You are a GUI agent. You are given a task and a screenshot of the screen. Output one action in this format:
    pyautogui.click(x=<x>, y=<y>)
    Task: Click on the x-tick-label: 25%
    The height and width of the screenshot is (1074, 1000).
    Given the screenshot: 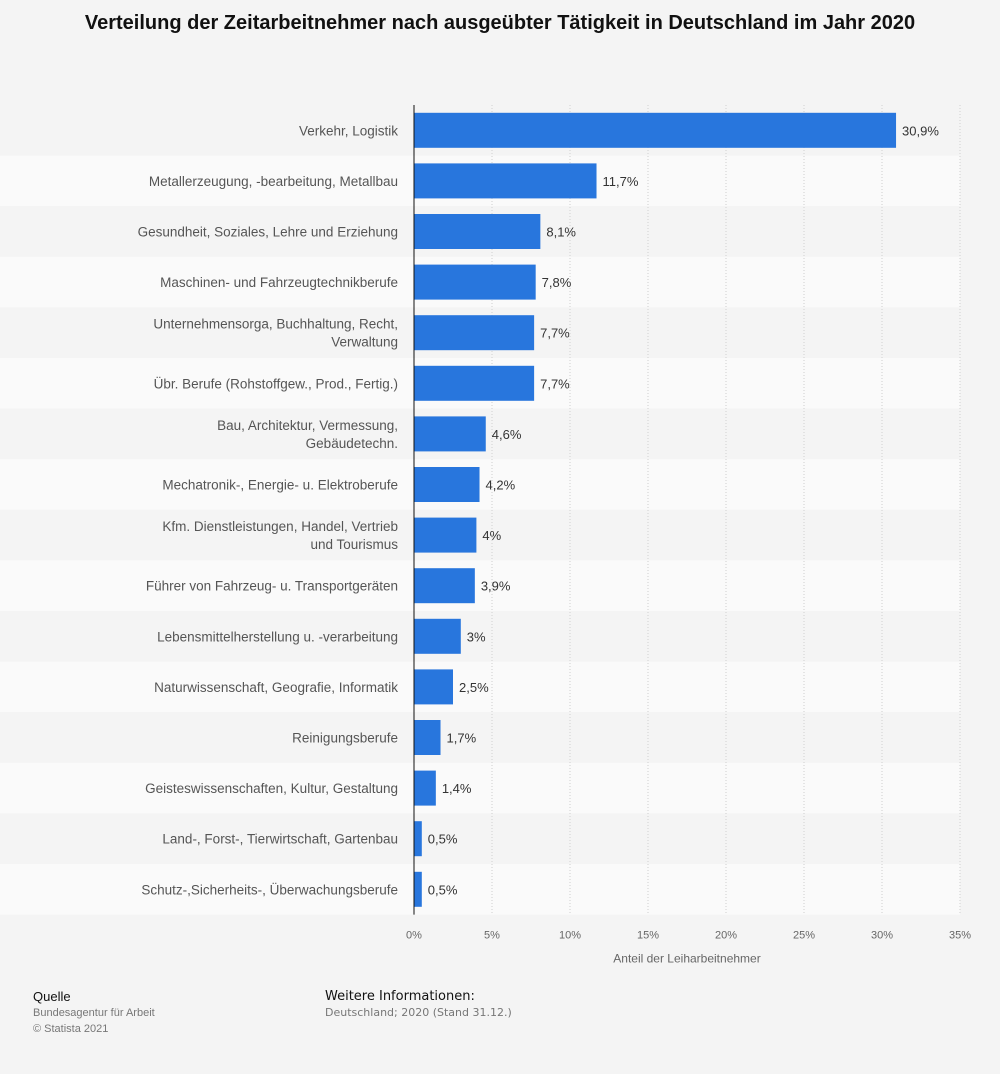 What is the action you would take?
    pyautogui.click(x=804, y=936)
    